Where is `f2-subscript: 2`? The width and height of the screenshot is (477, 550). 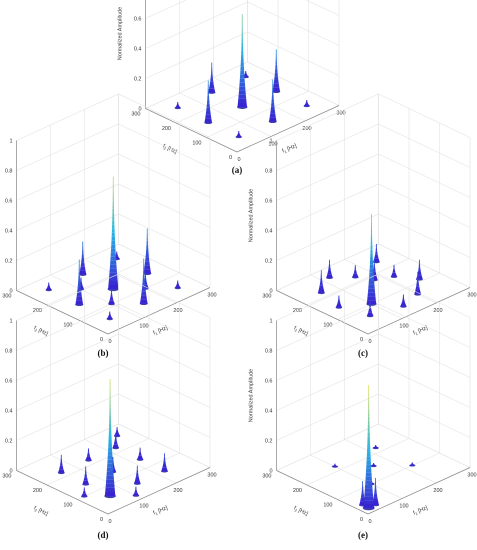 f2-subscript: 2 is located at coordinates (36, 330).